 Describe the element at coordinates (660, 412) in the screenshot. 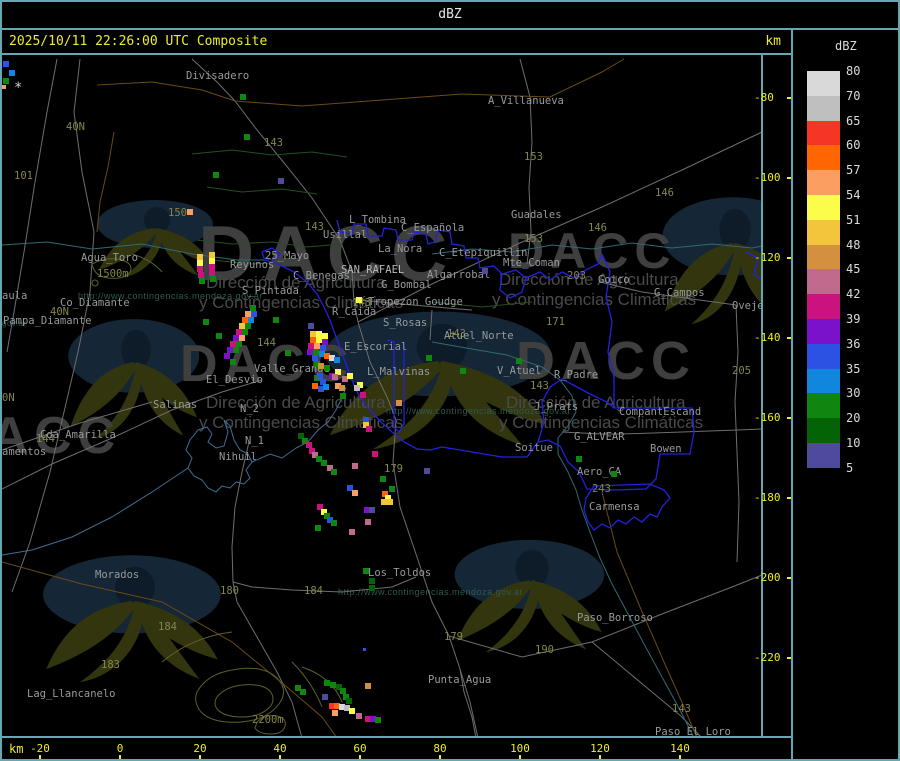

I see `place-label: CompantEscand` at that location.